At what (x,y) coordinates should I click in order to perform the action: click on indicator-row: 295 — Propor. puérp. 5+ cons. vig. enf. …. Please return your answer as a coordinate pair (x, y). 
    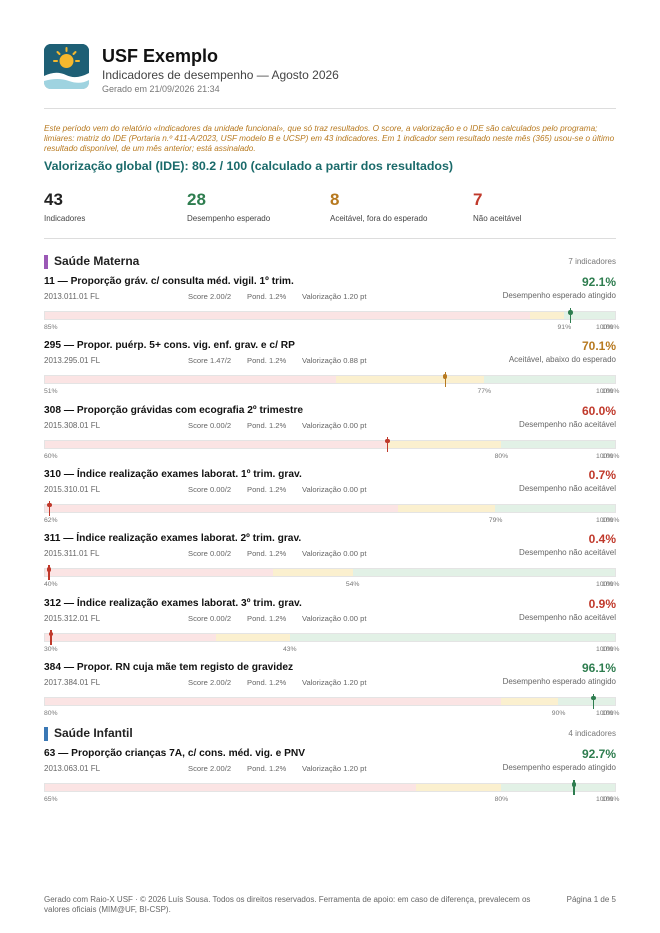
    Looking at the image, I should click on (331, 367).